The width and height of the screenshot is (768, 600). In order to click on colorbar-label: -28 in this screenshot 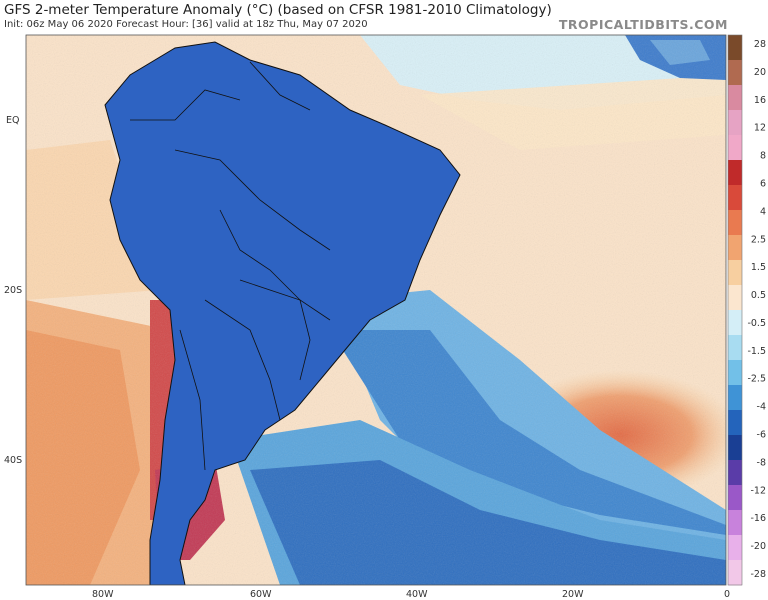, I will do `click(758, 574)`.